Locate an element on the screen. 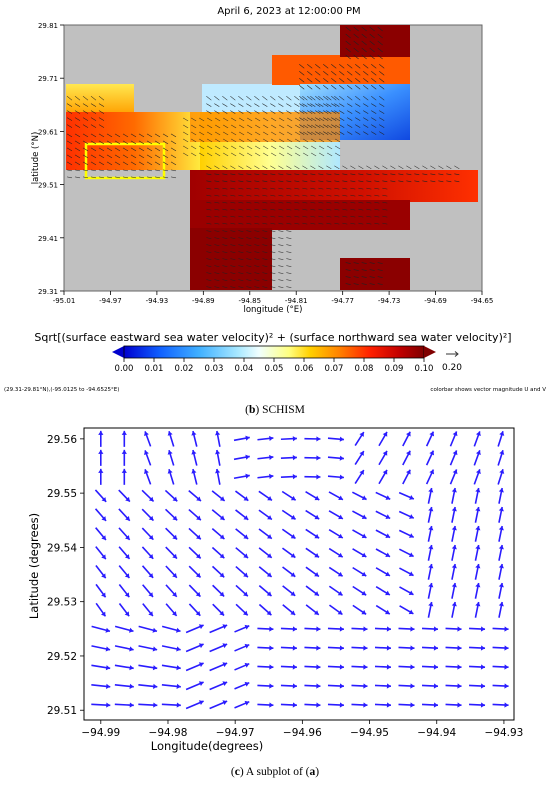 This screenshot has width=550, height=785. bottom-y-tick-label: 29.54 is located at coordinates (62, 548).